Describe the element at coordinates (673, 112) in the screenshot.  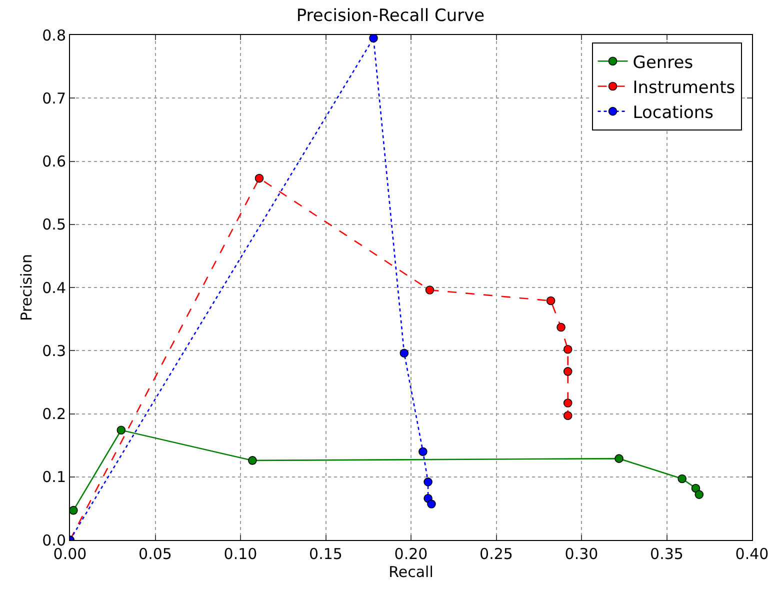
I see `legend-label: Locations` at that location.